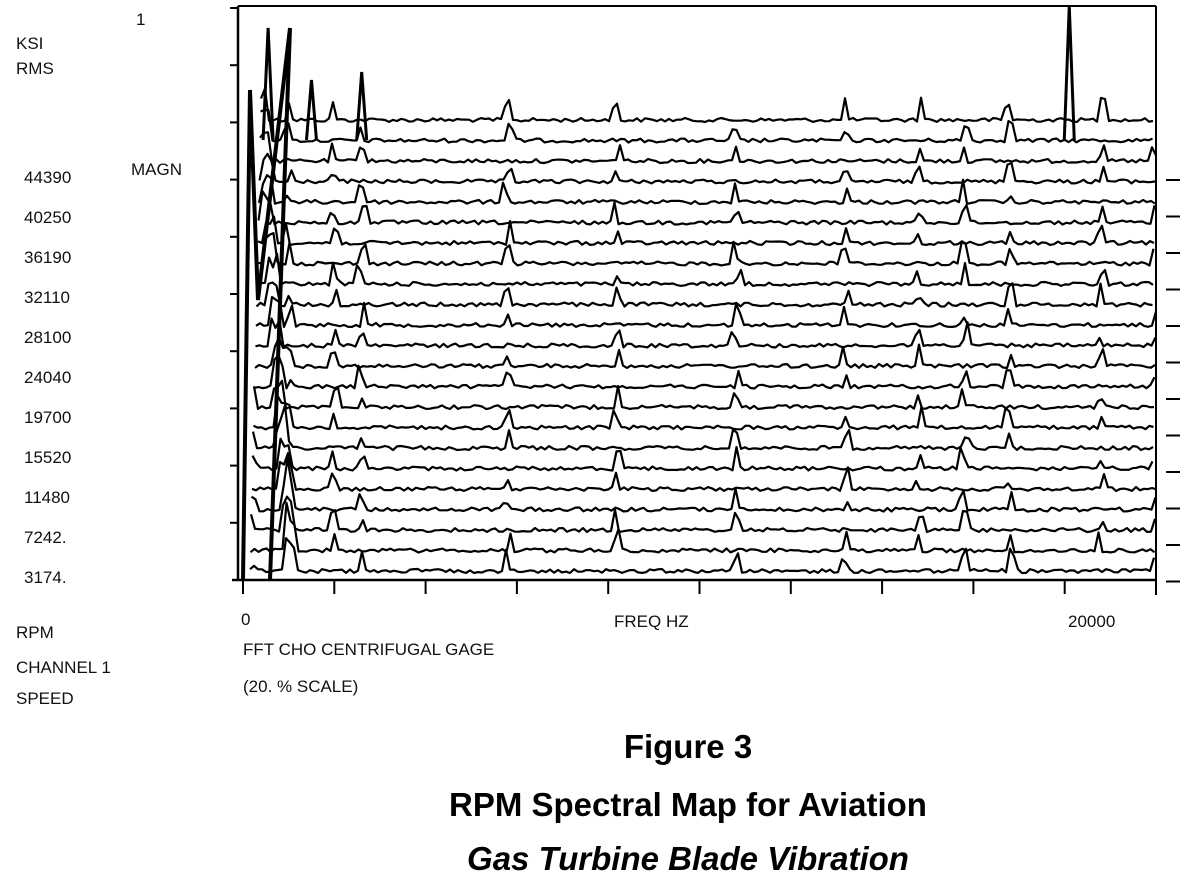 The image size is (1200, 891). Describe the element at coordinates (688, 858) in the screenshot. I see `figure-caption-line-2: Gas Turbine Blade Vibration` at that location.